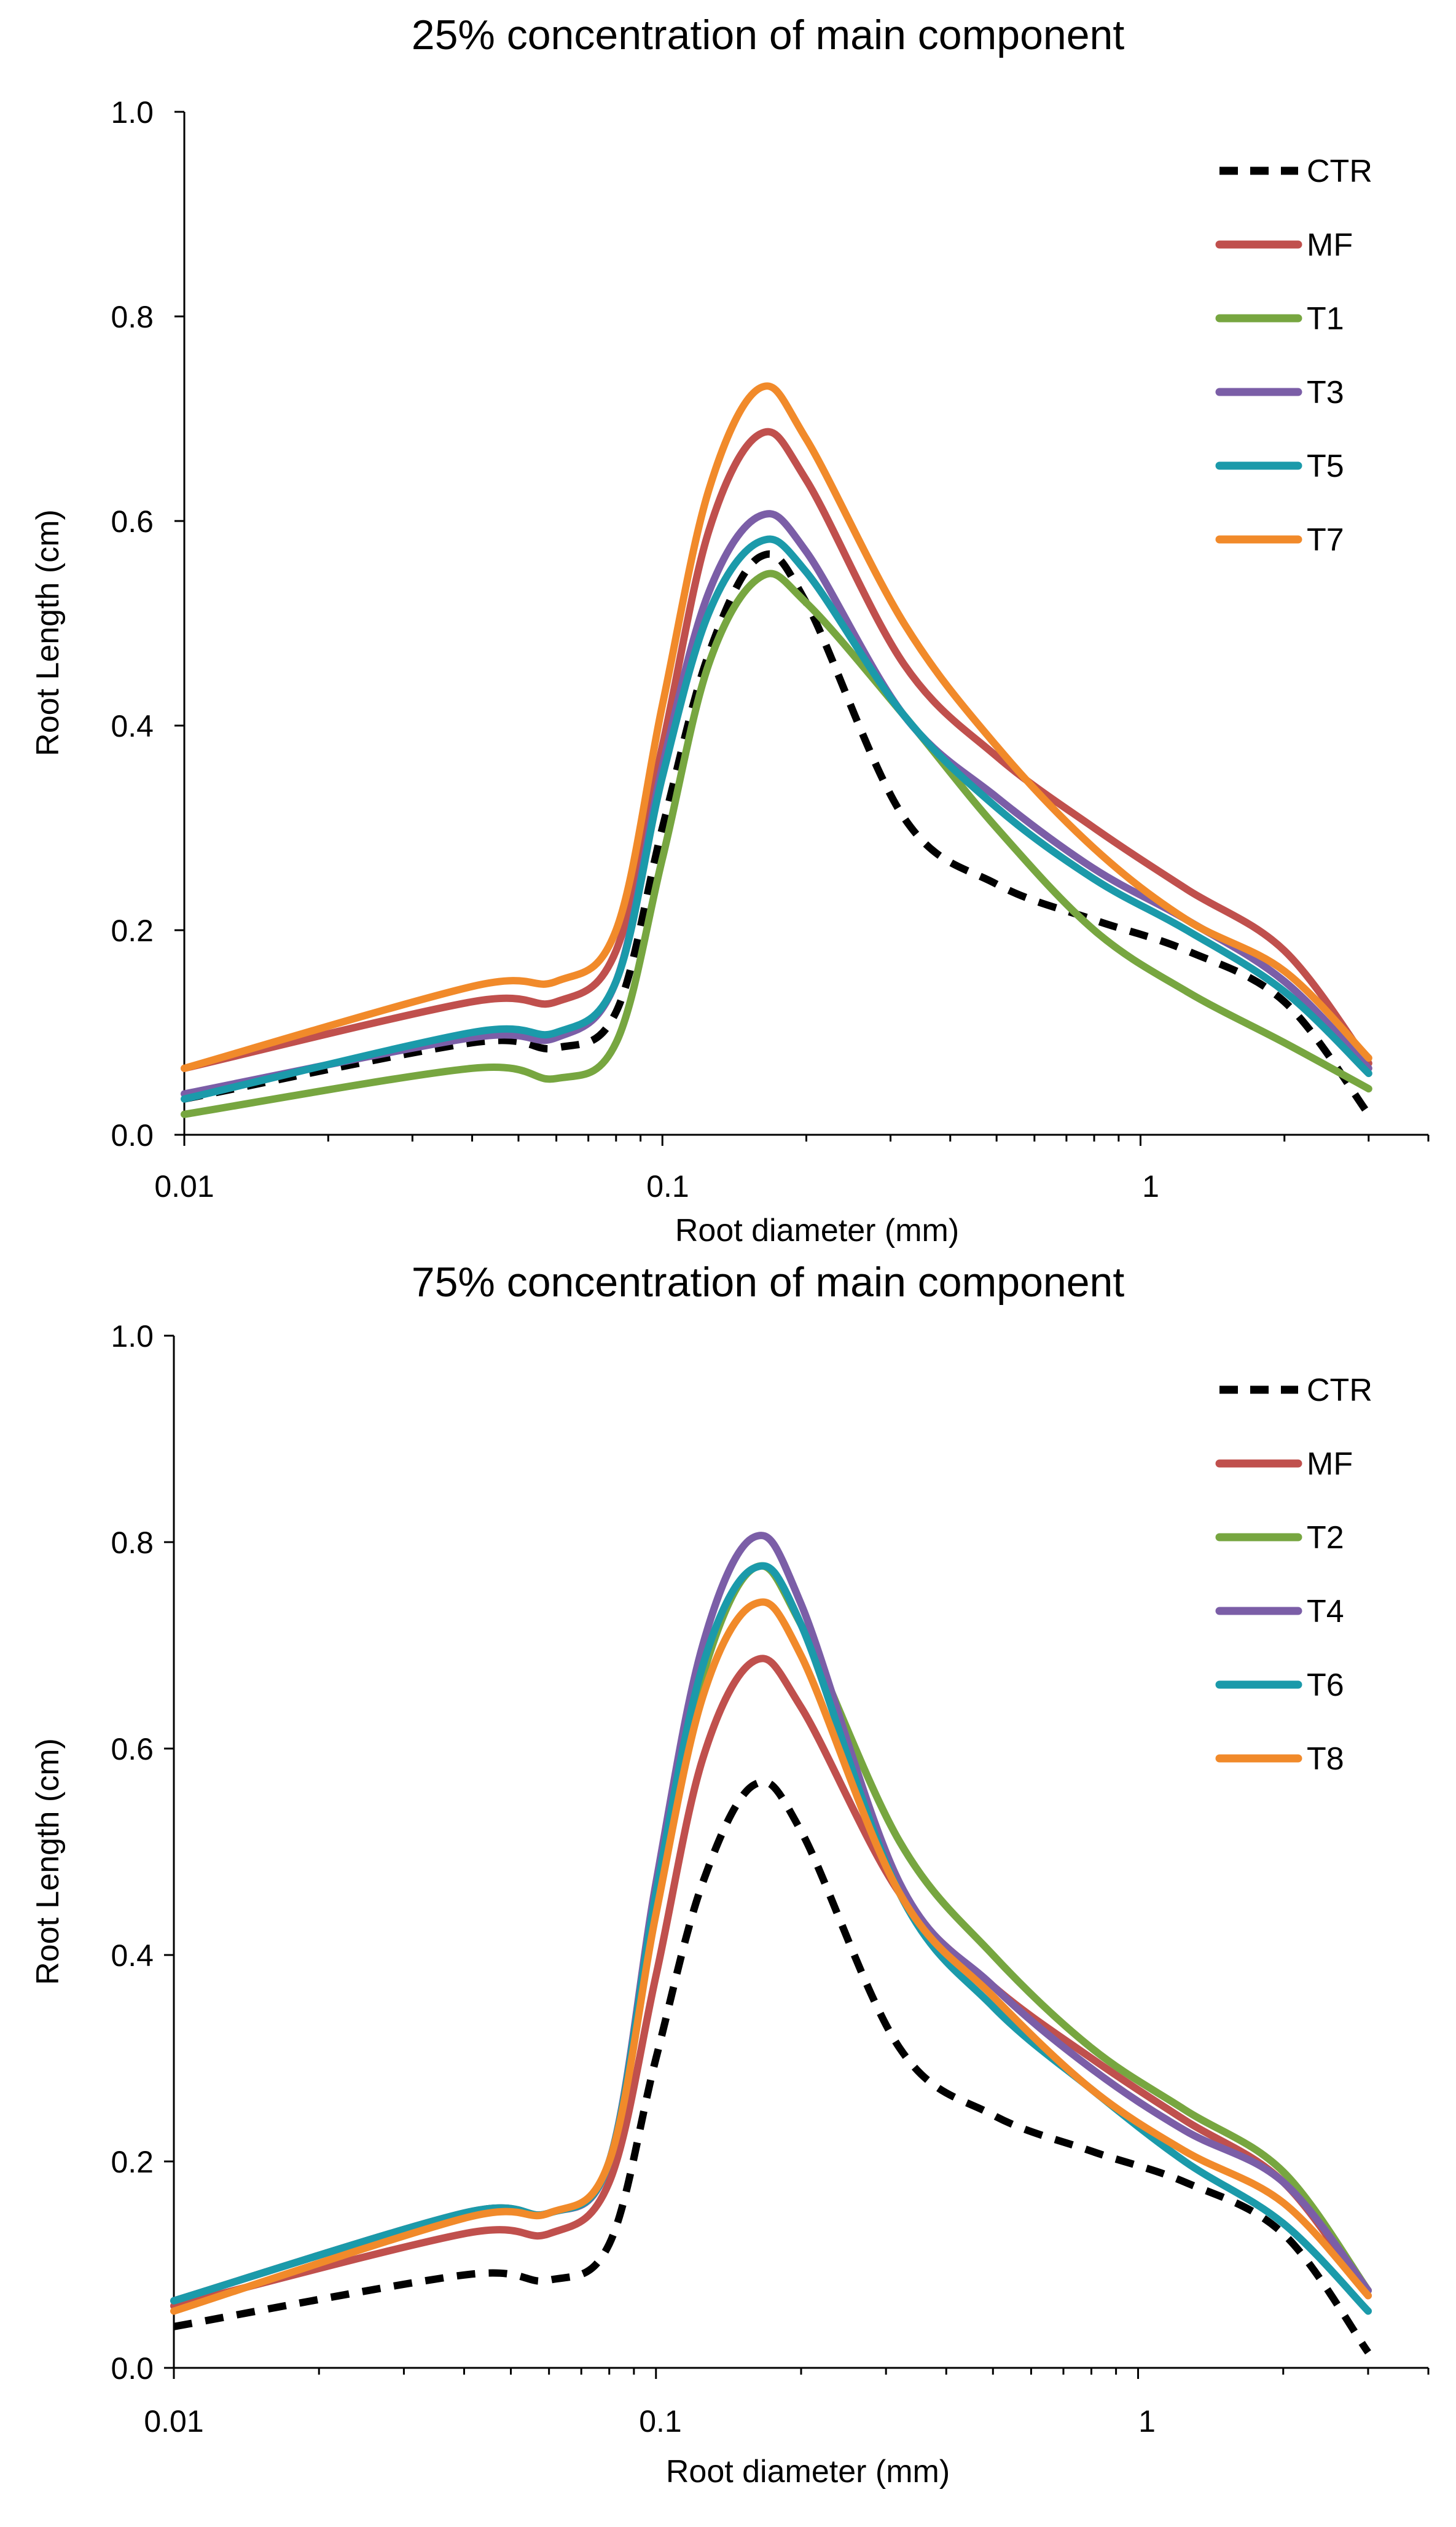 Image resolution: width=1456 pixels, height=2527 pixels. What do you see at coordinates (1325, 1538) in the screenshot?
I see `legend-label: T2` at bounding box center [1325, 1538].